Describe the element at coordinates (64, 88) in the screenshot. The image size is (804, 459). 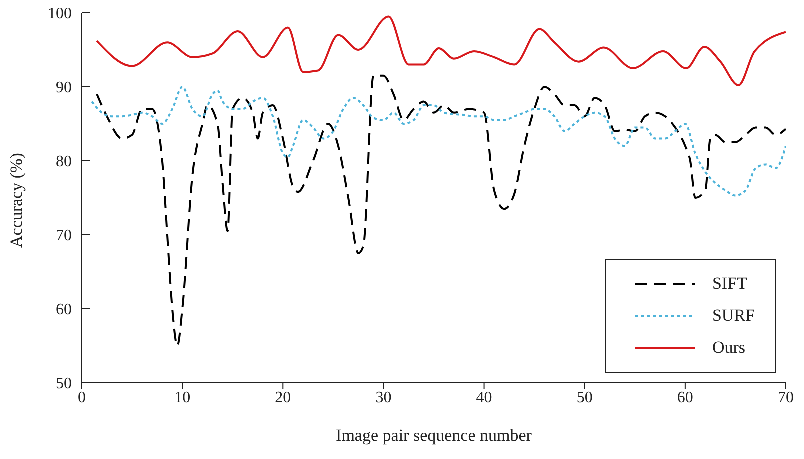
I see `y-tick-label: 90` at that location.